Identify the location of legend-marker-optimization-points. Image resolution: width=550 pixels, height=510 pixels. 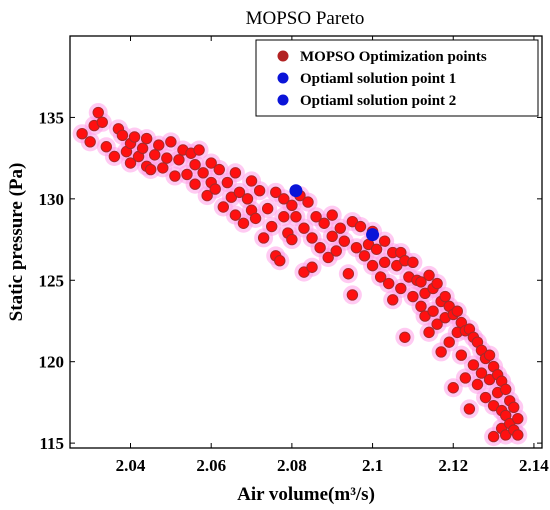
(283, 56).